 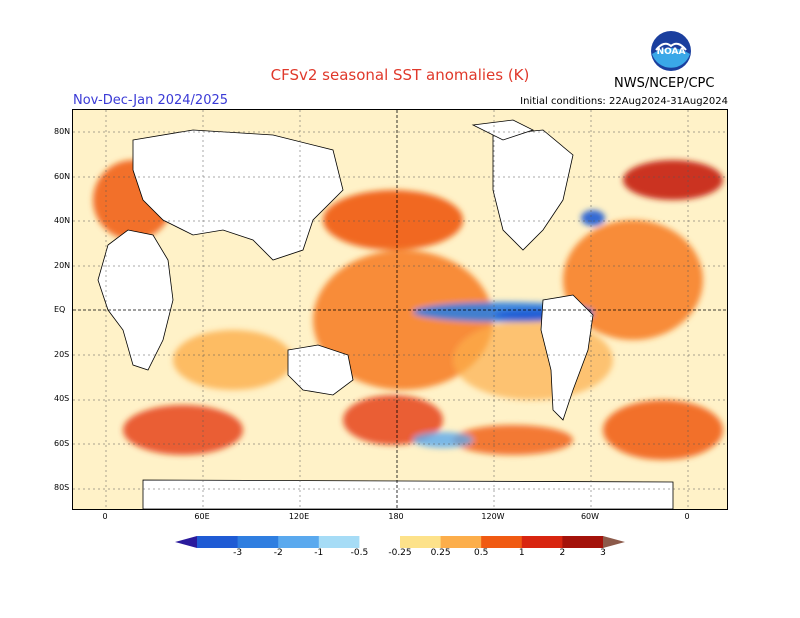 What do you see at coordinates (603, 553) in the screenshot?
I see `colorbar-tick-label: 3` at bounding box center [603, 553].